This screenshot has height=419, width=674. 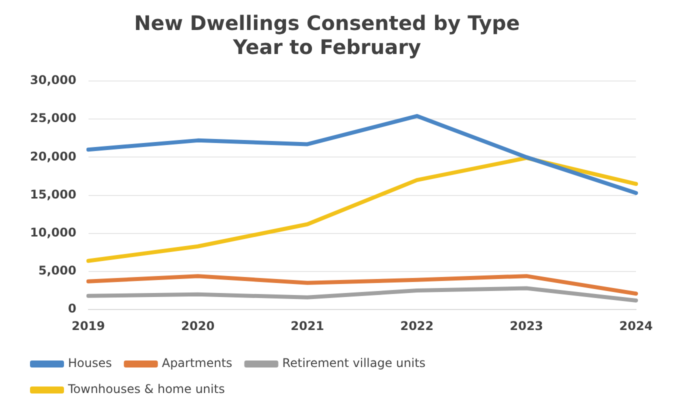 I want to click on y-tick-label: 20,000, so click(x=53, y=156).